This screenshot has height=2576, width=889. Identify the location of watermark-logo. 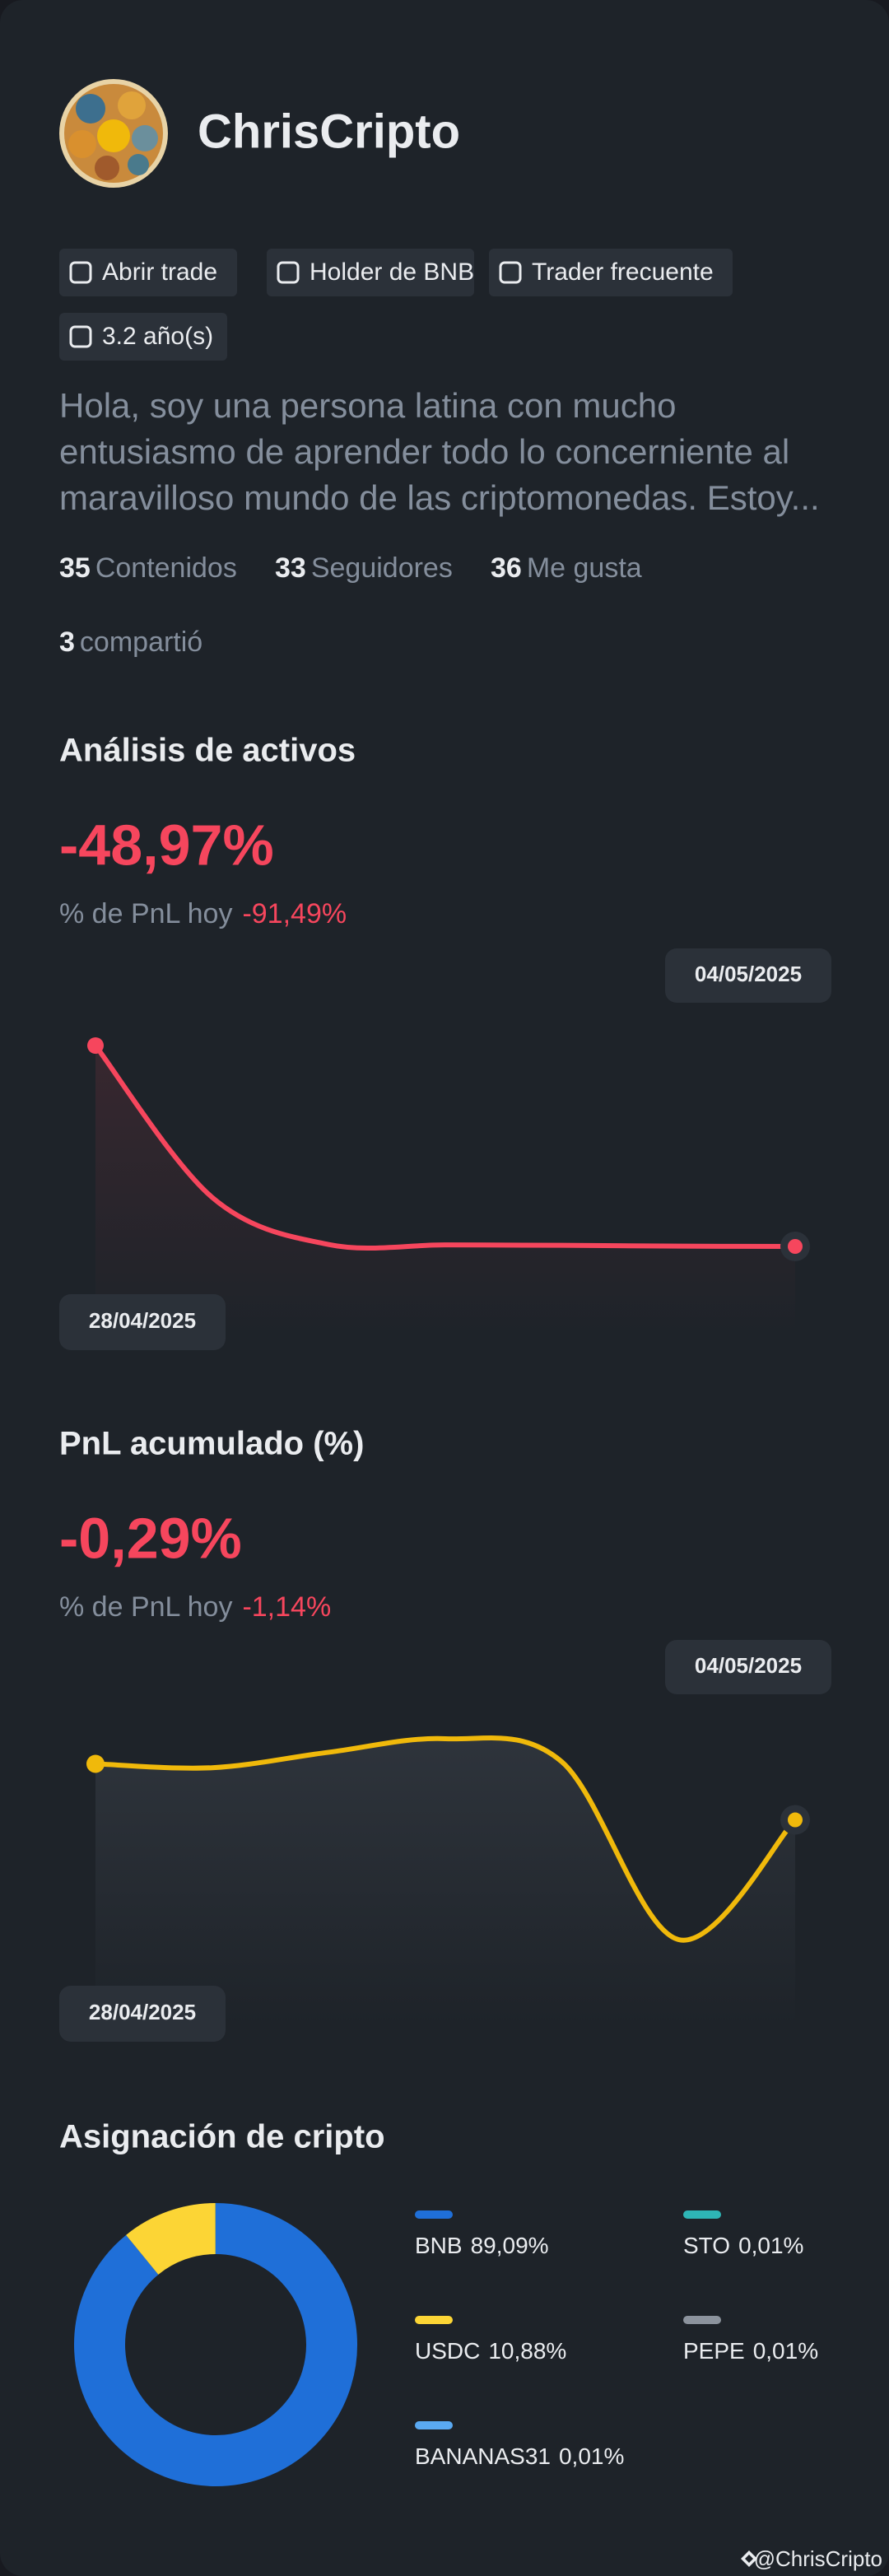
(749, 2558).